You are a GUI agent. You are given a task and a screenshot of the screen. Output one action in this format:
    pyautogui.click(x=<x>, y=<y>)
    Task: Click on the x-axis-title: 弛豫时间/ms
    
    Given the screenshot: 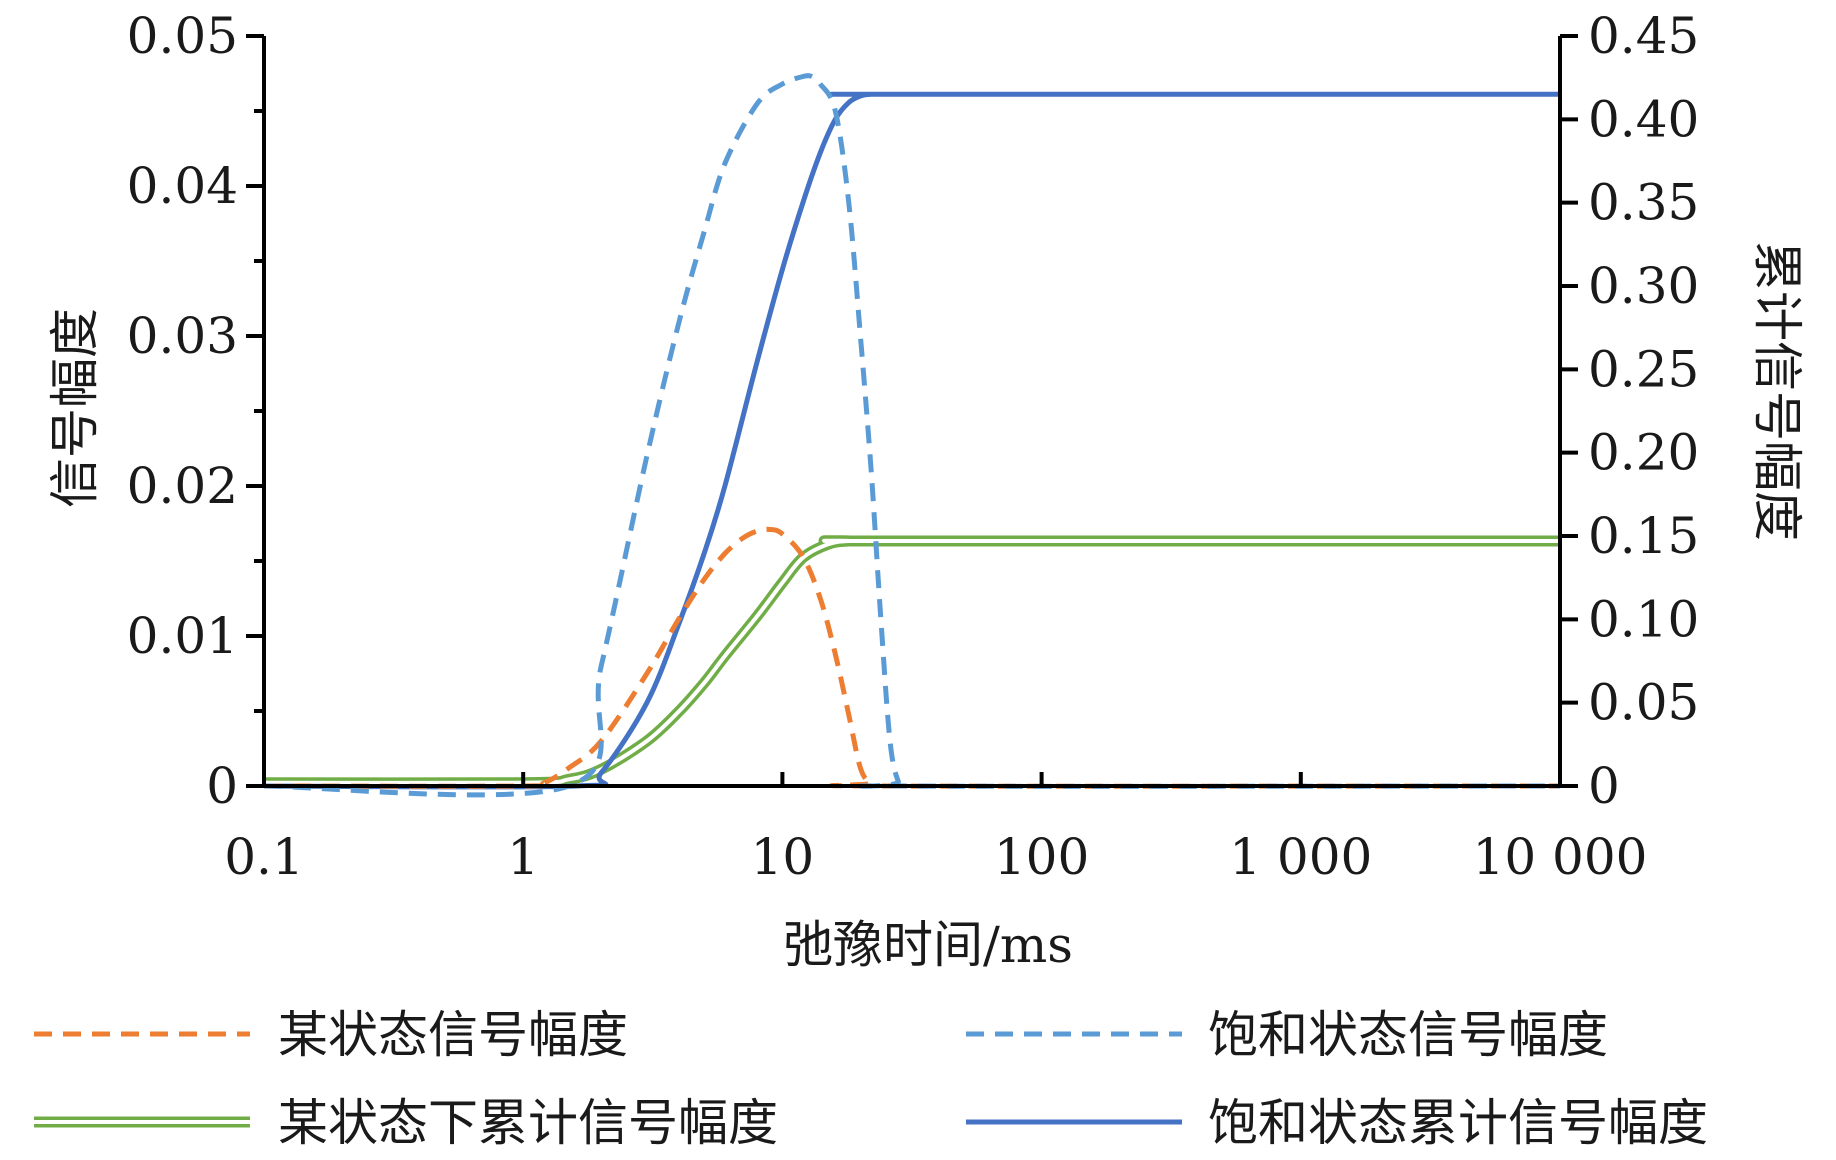 What is the action you would take?
    pyautogui.click(x=928, y=945)
    